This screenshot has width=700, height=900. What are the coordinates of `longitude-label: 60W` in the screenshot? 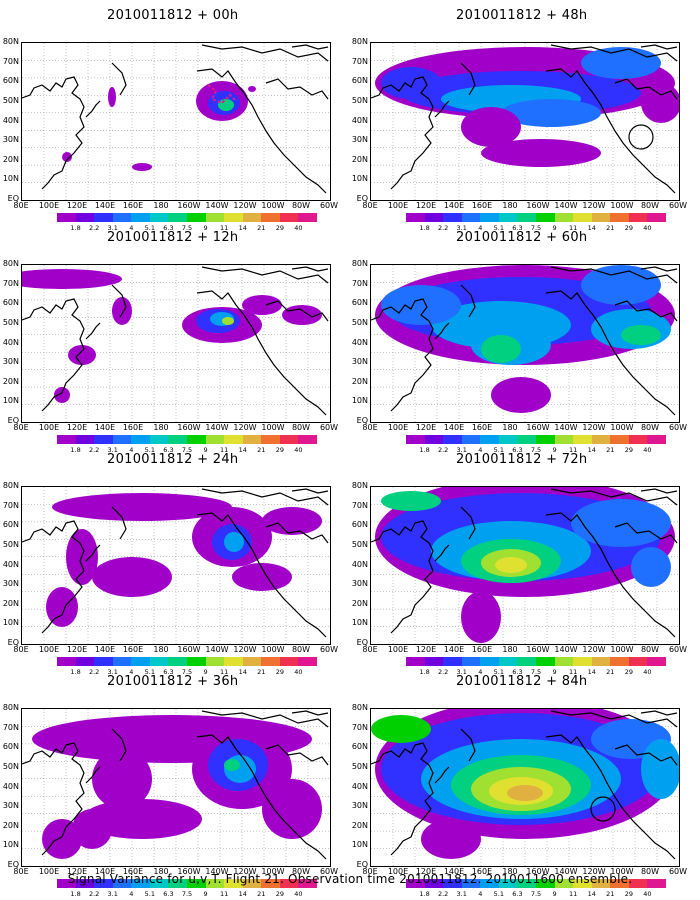 It's located at (329, 427).